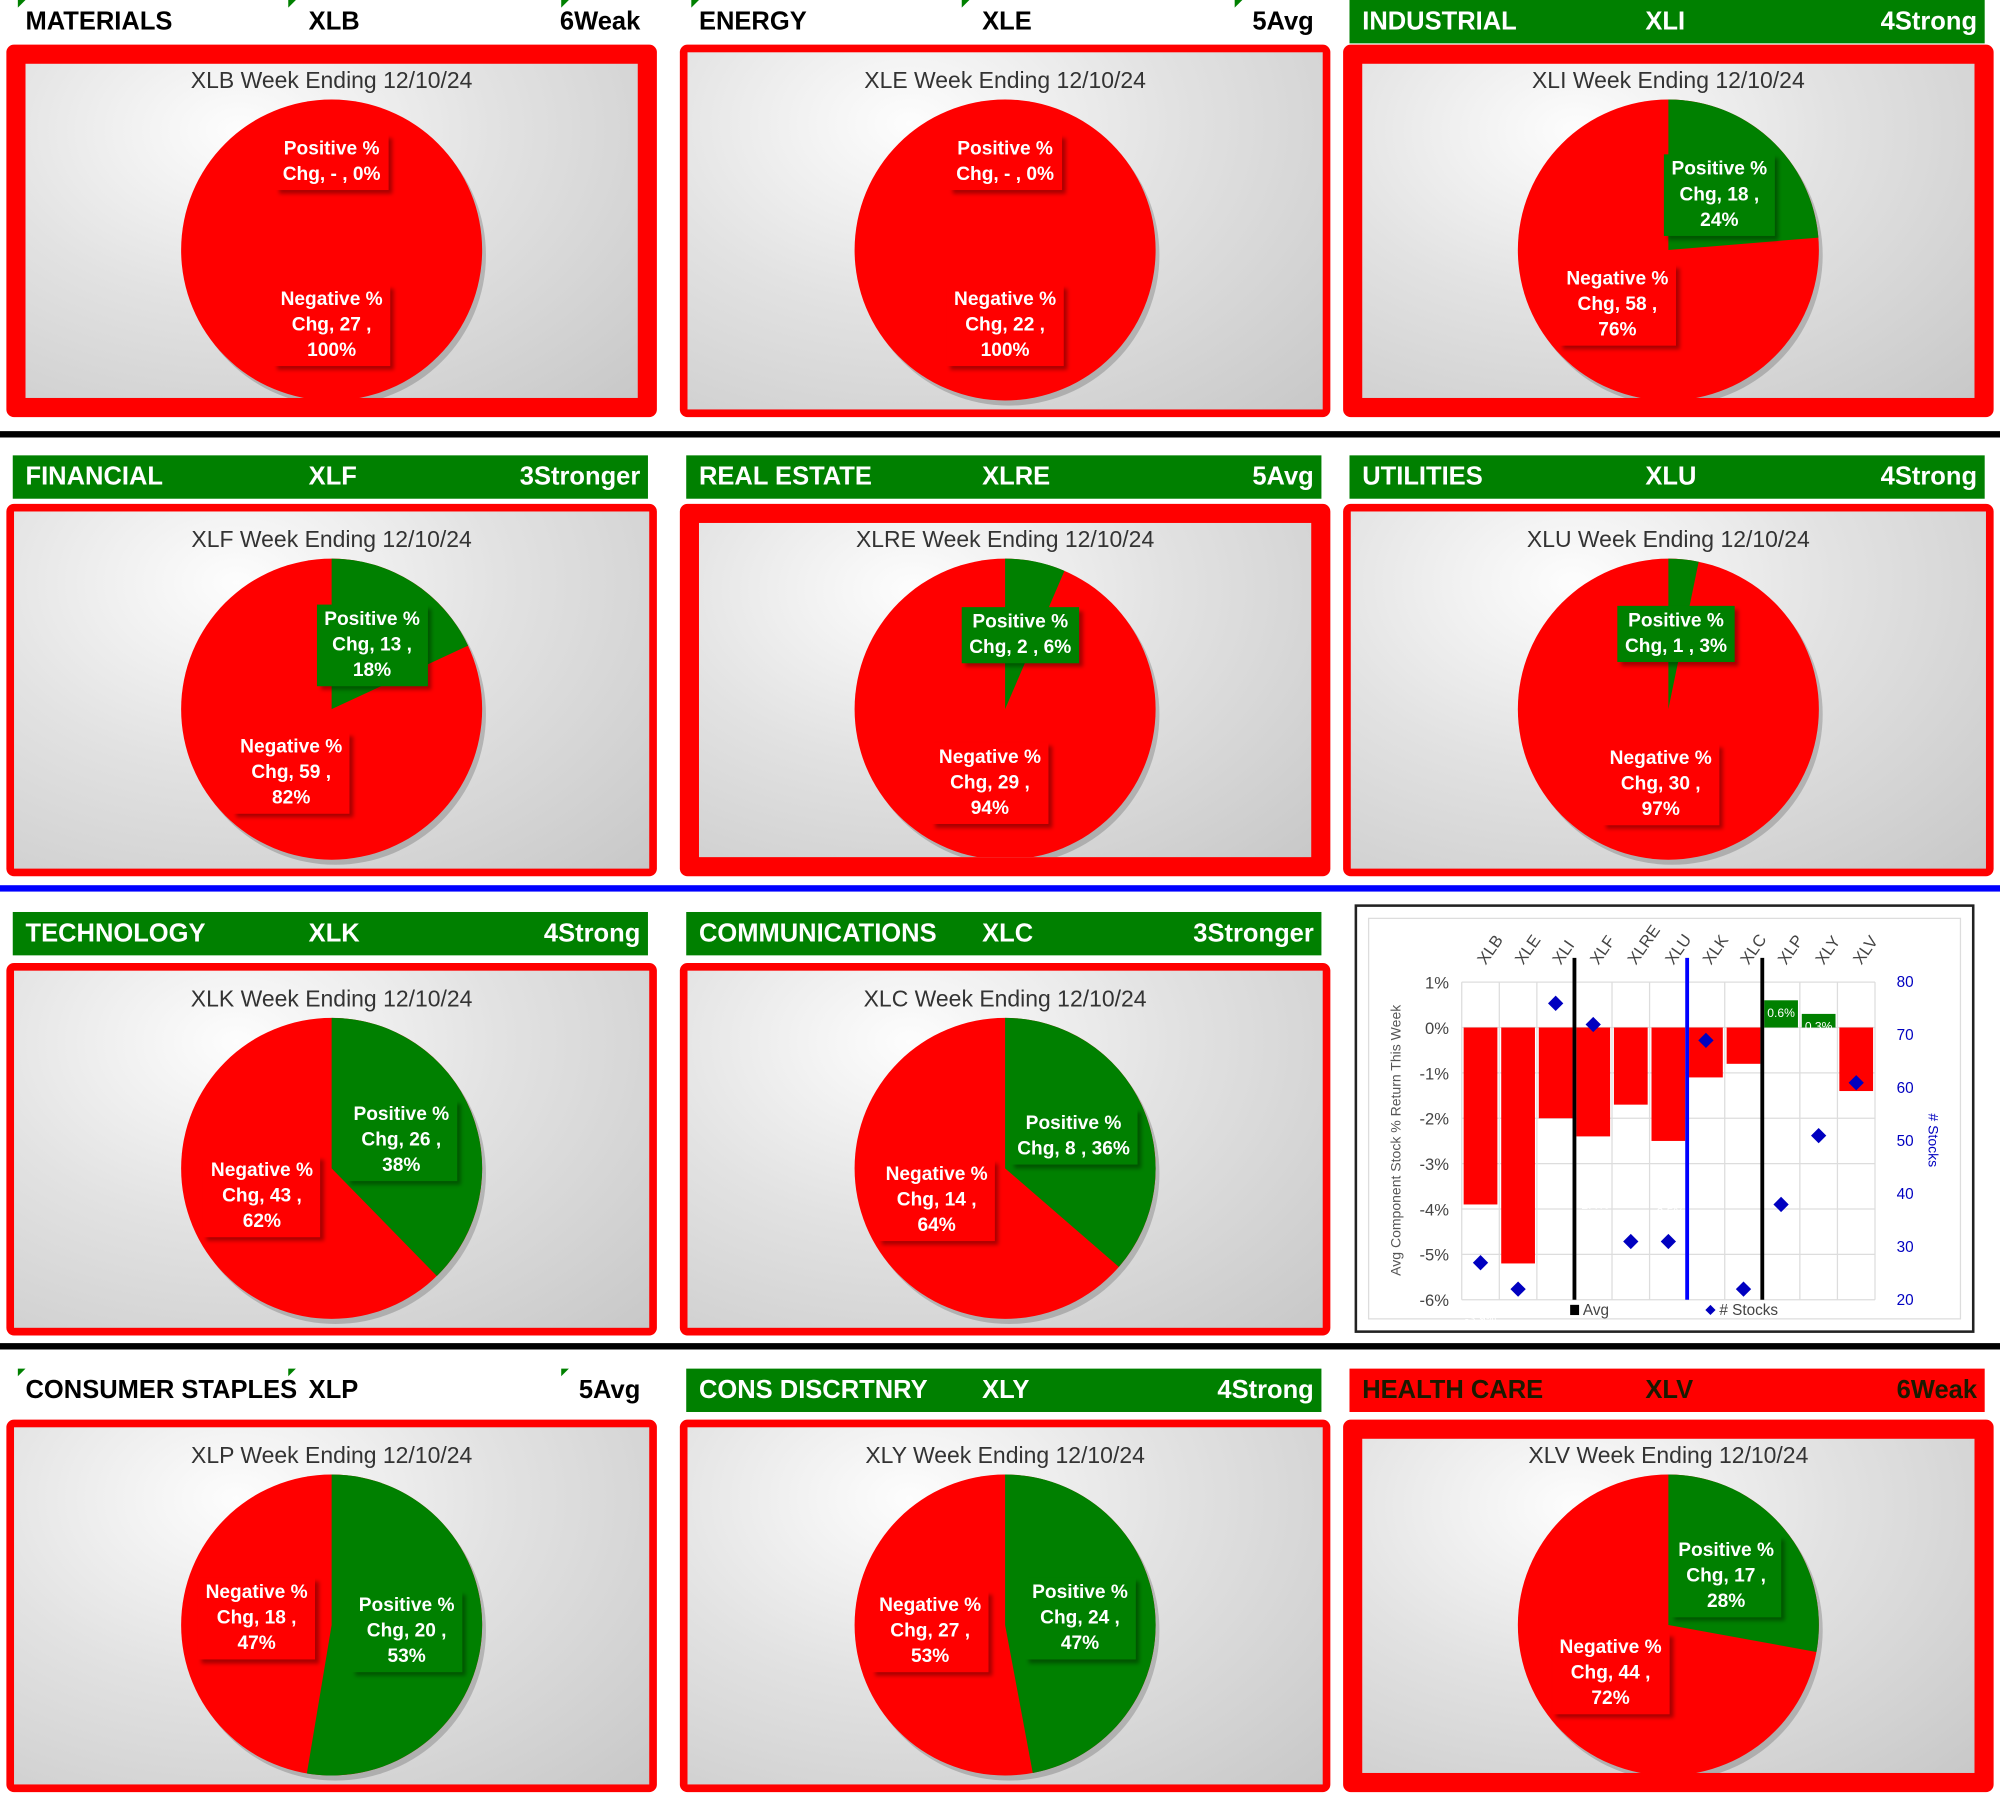  What do you see at coordinates (334, 21) in the screenshot?
I see `sector-ticker: XLB` at bounding box center [334, 21].